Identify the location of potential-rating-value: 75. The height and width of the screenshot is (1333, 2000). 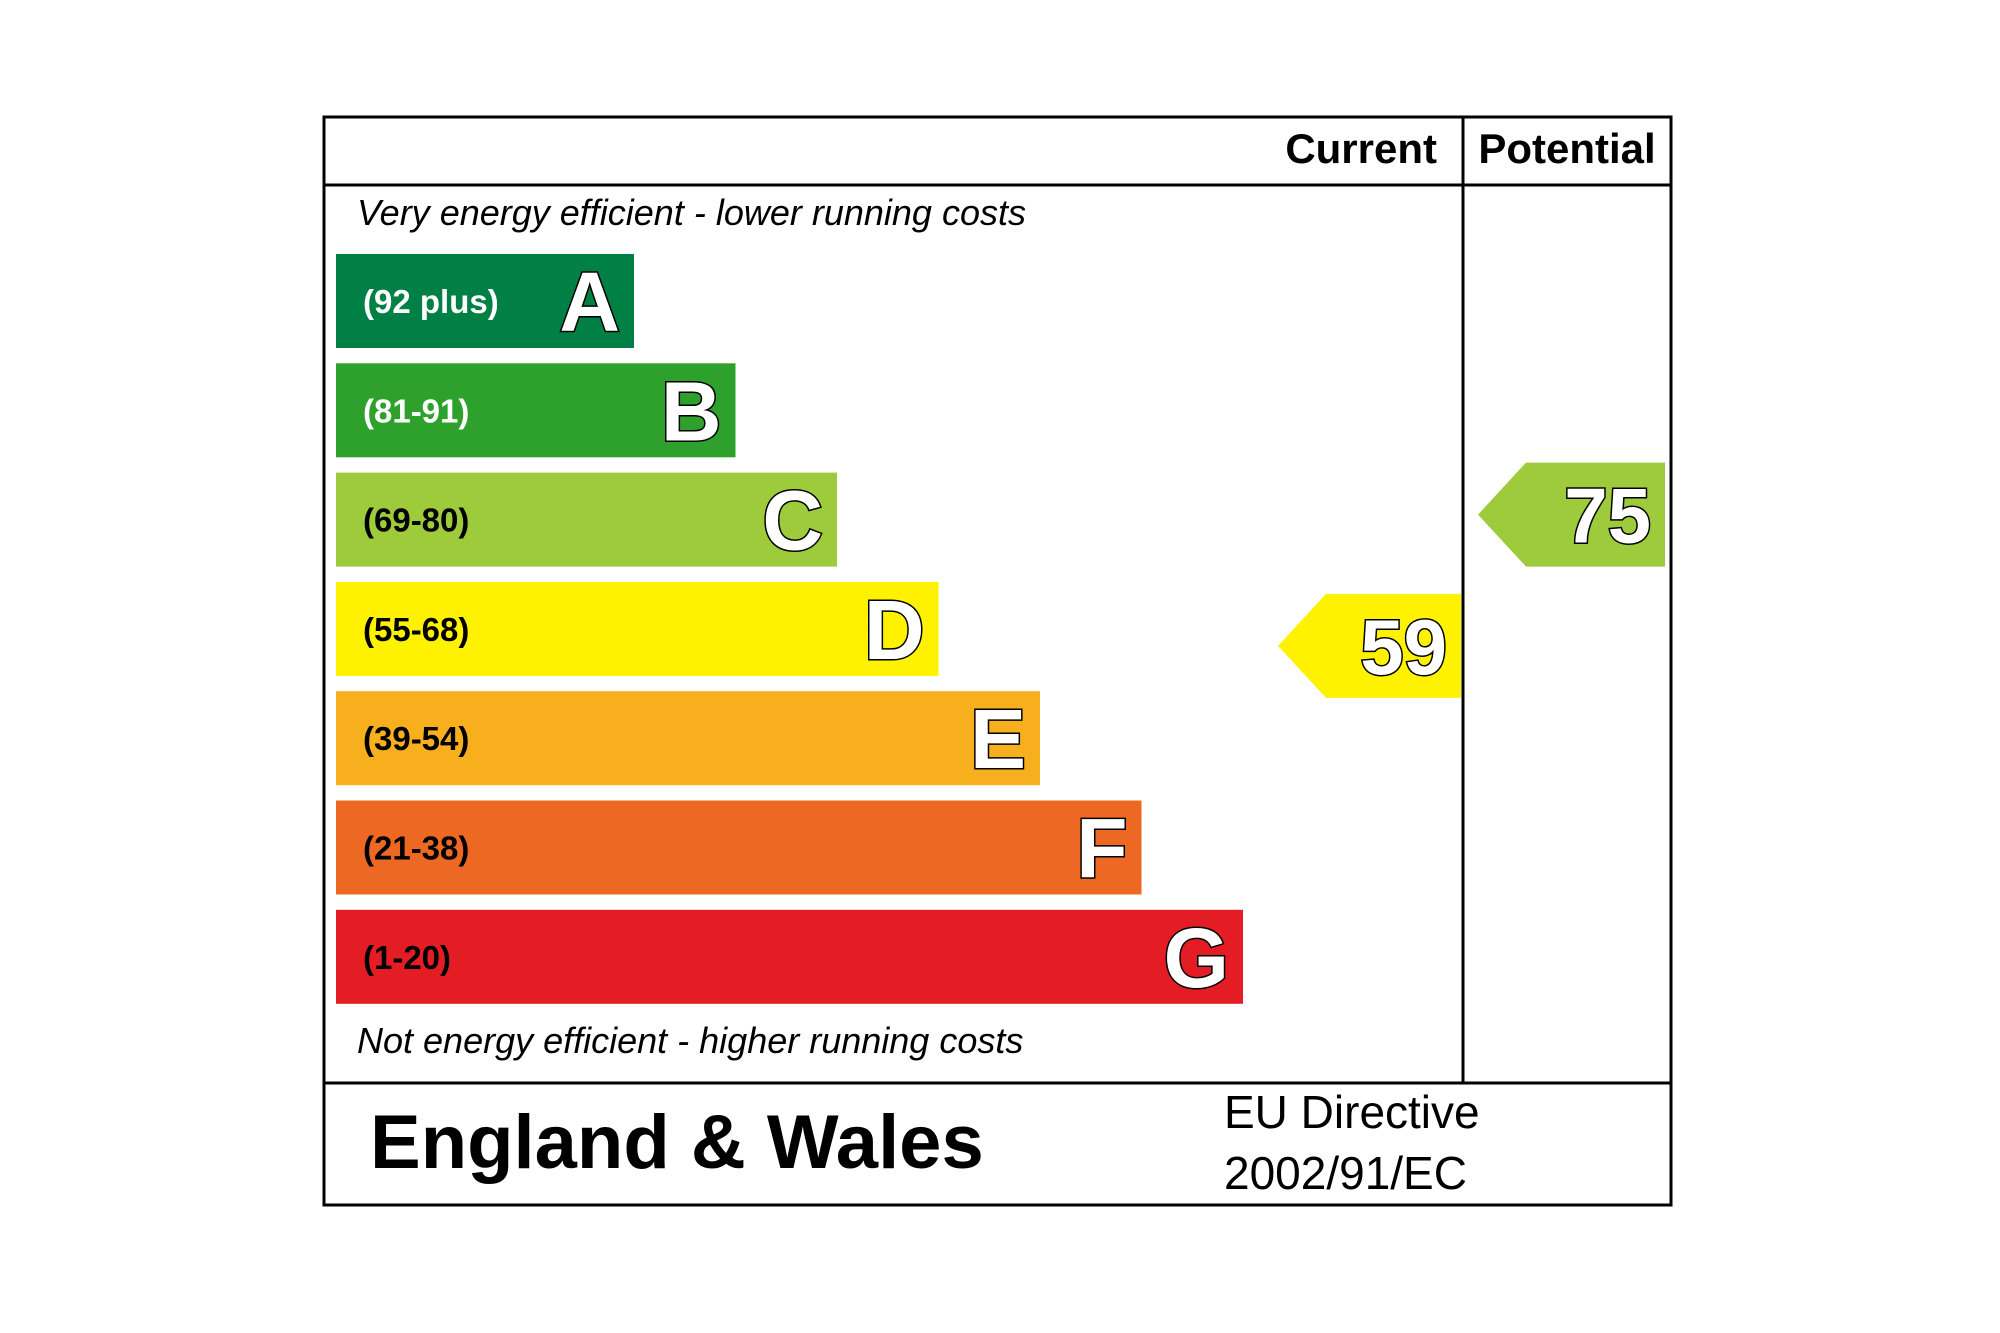
(1607, 516).